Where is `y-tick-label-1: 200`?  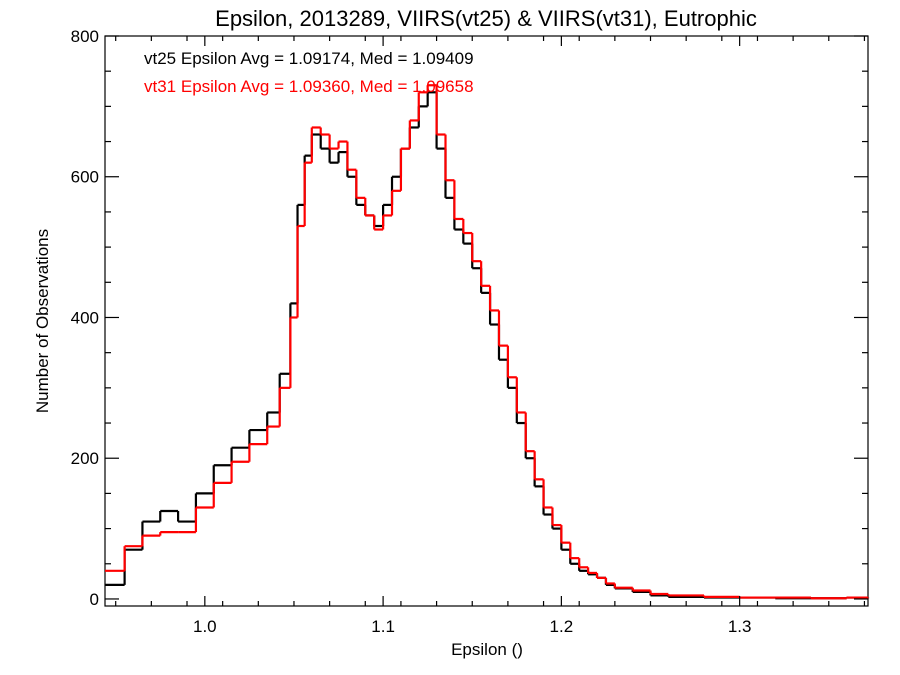
y-tick-label-1: 200 is located at coordinates (85, 458).